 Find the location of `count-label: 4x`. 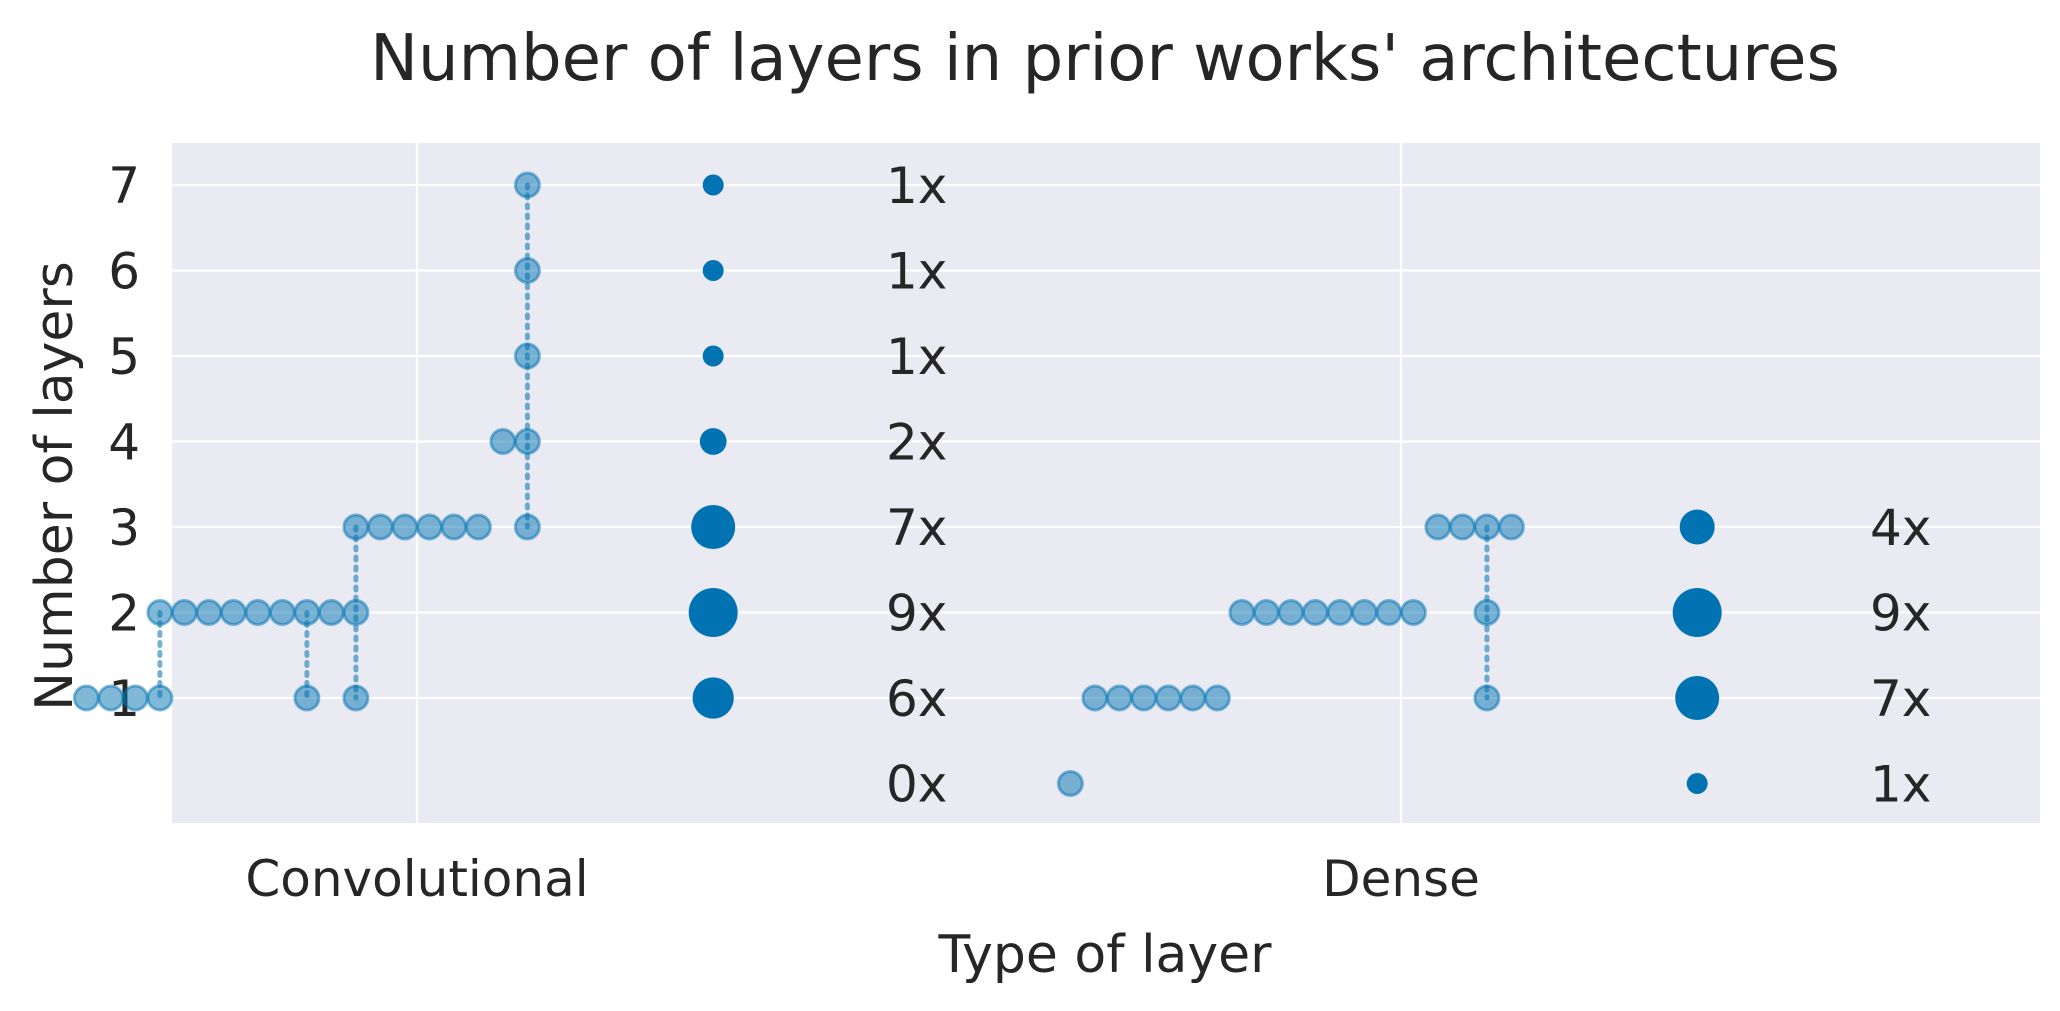

count-label: 4x is located at coordinates (1900, 528).